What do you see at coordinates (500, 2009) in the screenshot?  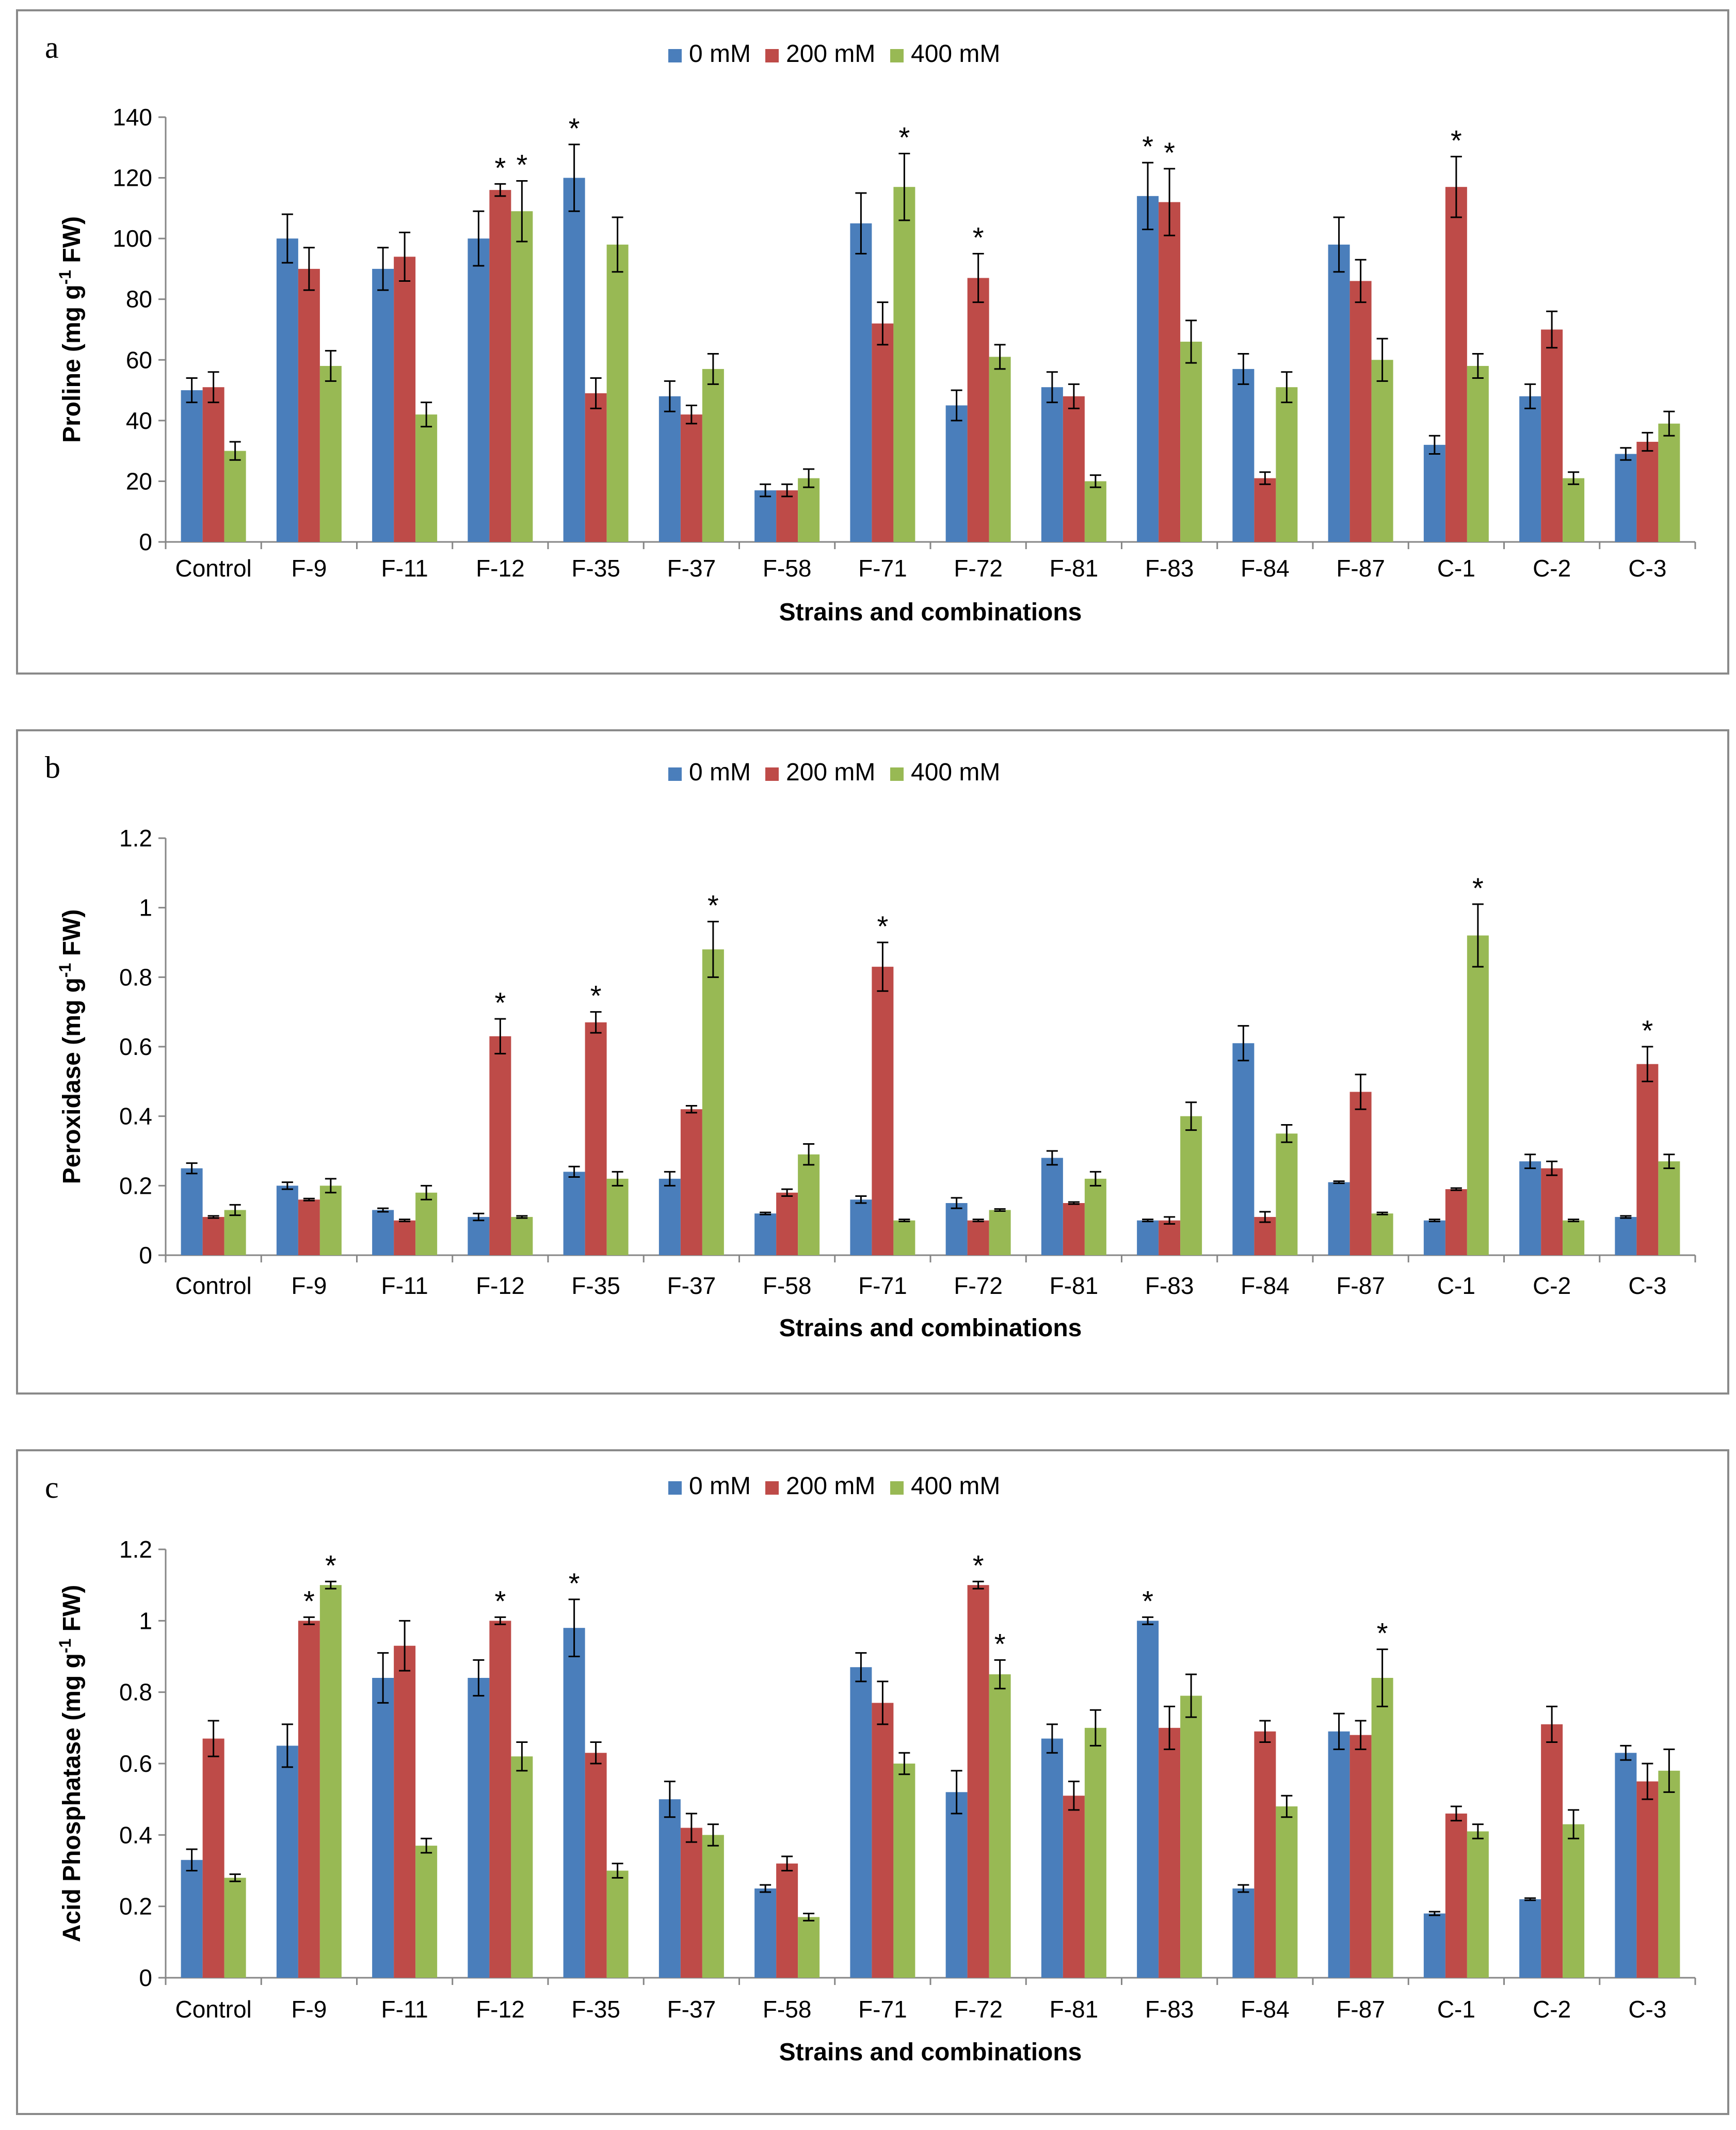 I see `category-label: F-12` at bounding box center [500, 2009].